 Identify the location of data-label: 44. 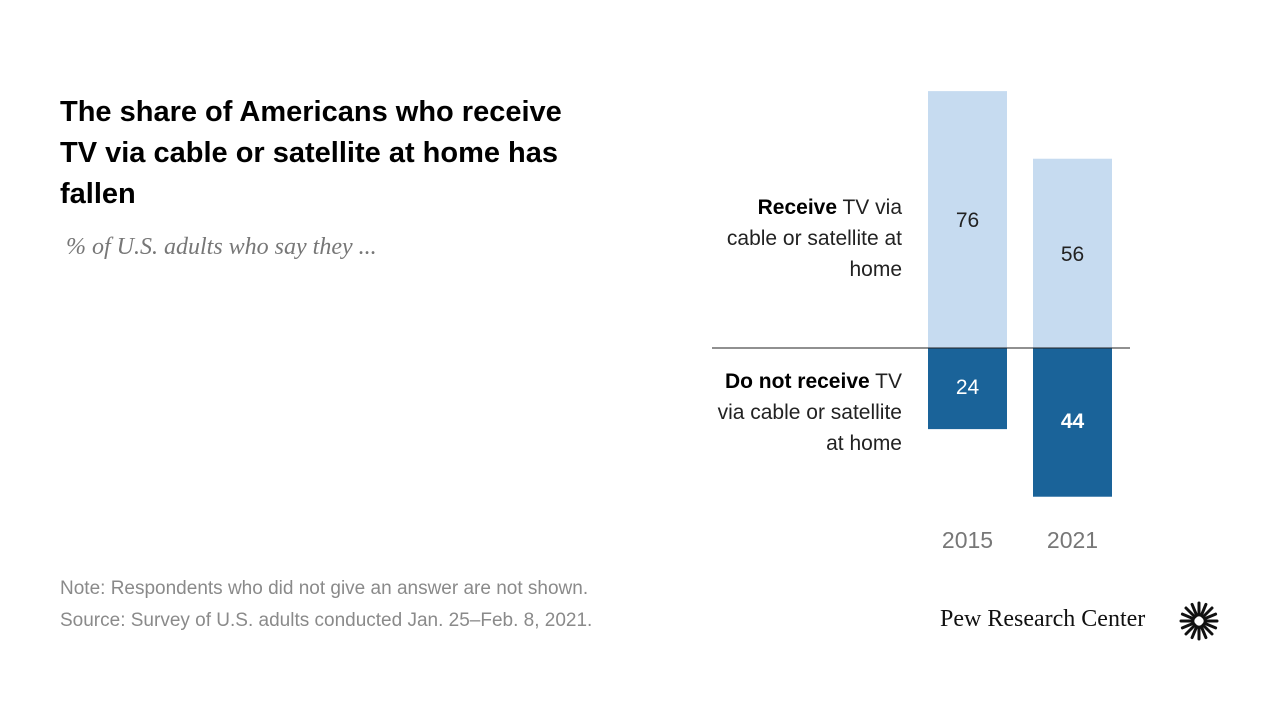
(1073, 421).